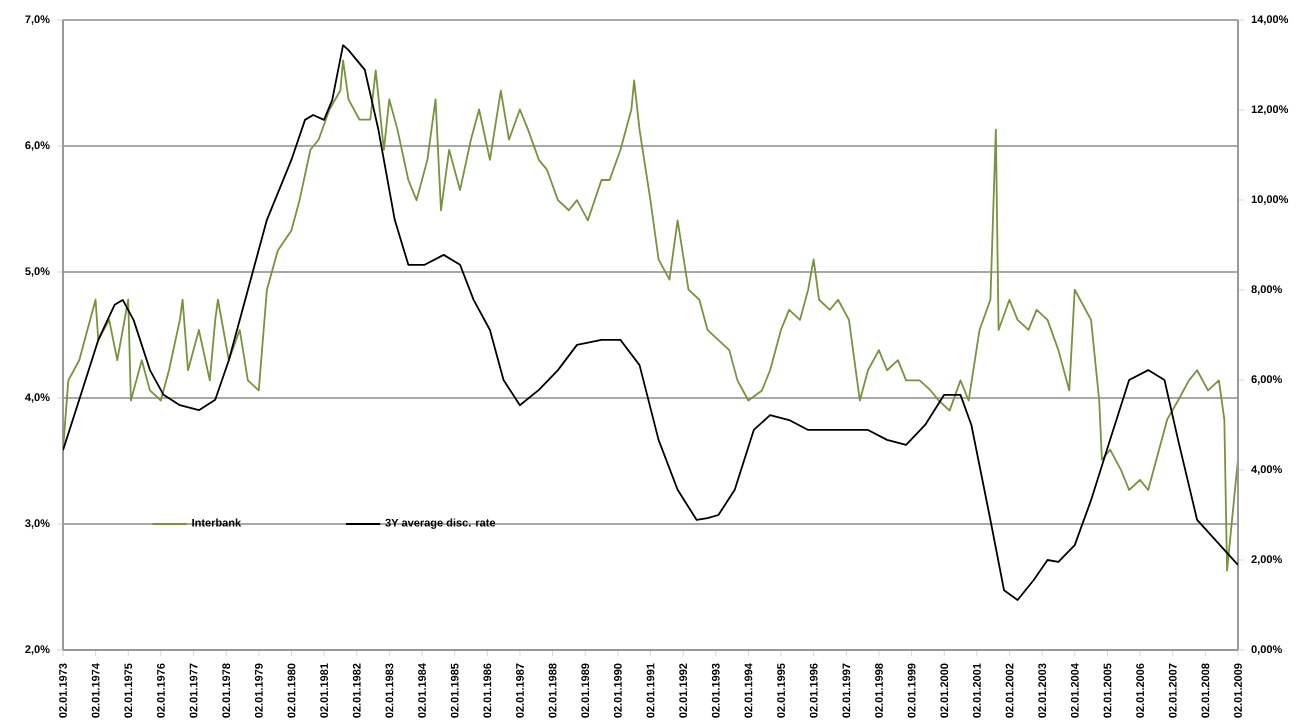  I want to click on x-tick-label: 02.01.1992, so click(683, 690).